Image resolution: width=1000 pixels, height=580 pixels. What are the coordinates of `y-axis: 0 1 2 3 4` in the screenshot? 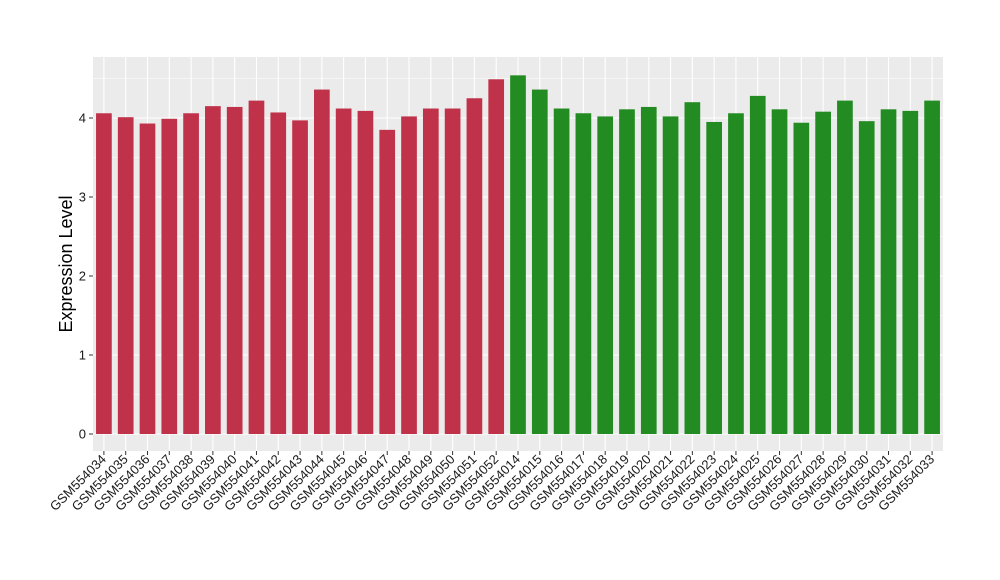 It's located at (86, 276).